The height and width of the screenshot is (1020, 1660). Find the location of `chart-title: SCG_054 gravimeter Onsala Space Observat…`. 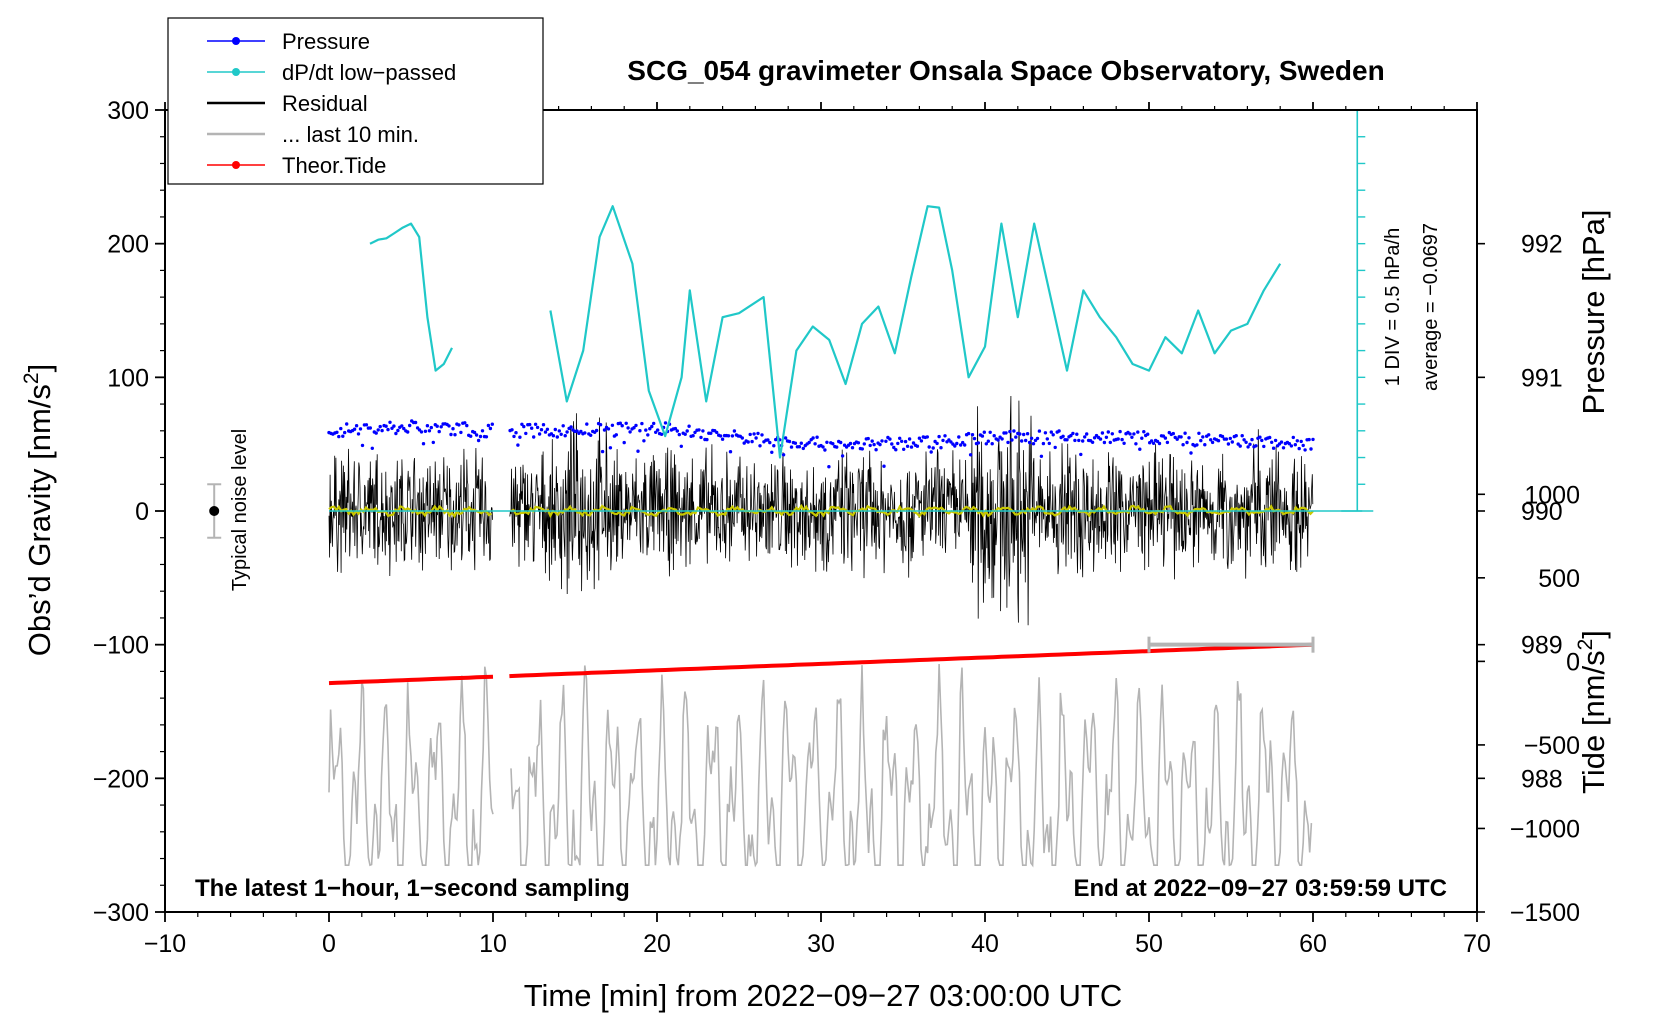

chart-title: SCG_054 gravimeter Onsala Space Observat… is located at coordinates (1005, 70).